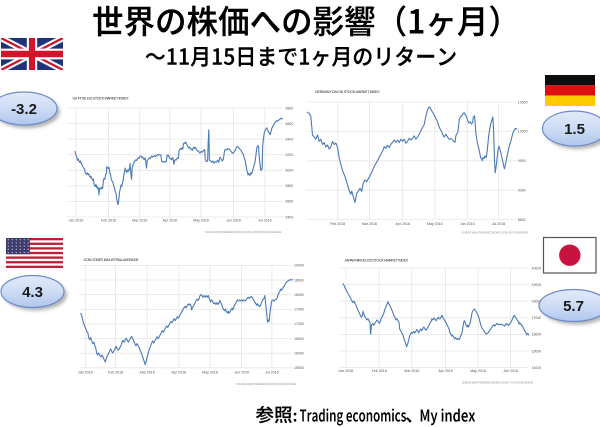 Image resolution: width=600 pixels, height=427 pixels. Describe the element at coordinates (347, 92) in the screenshot. I see `svg-text:GERMANY DAX 30 STOCK MARKET IN: GERMANY DAX 30 STOCK MARKET INDEX` at that location.